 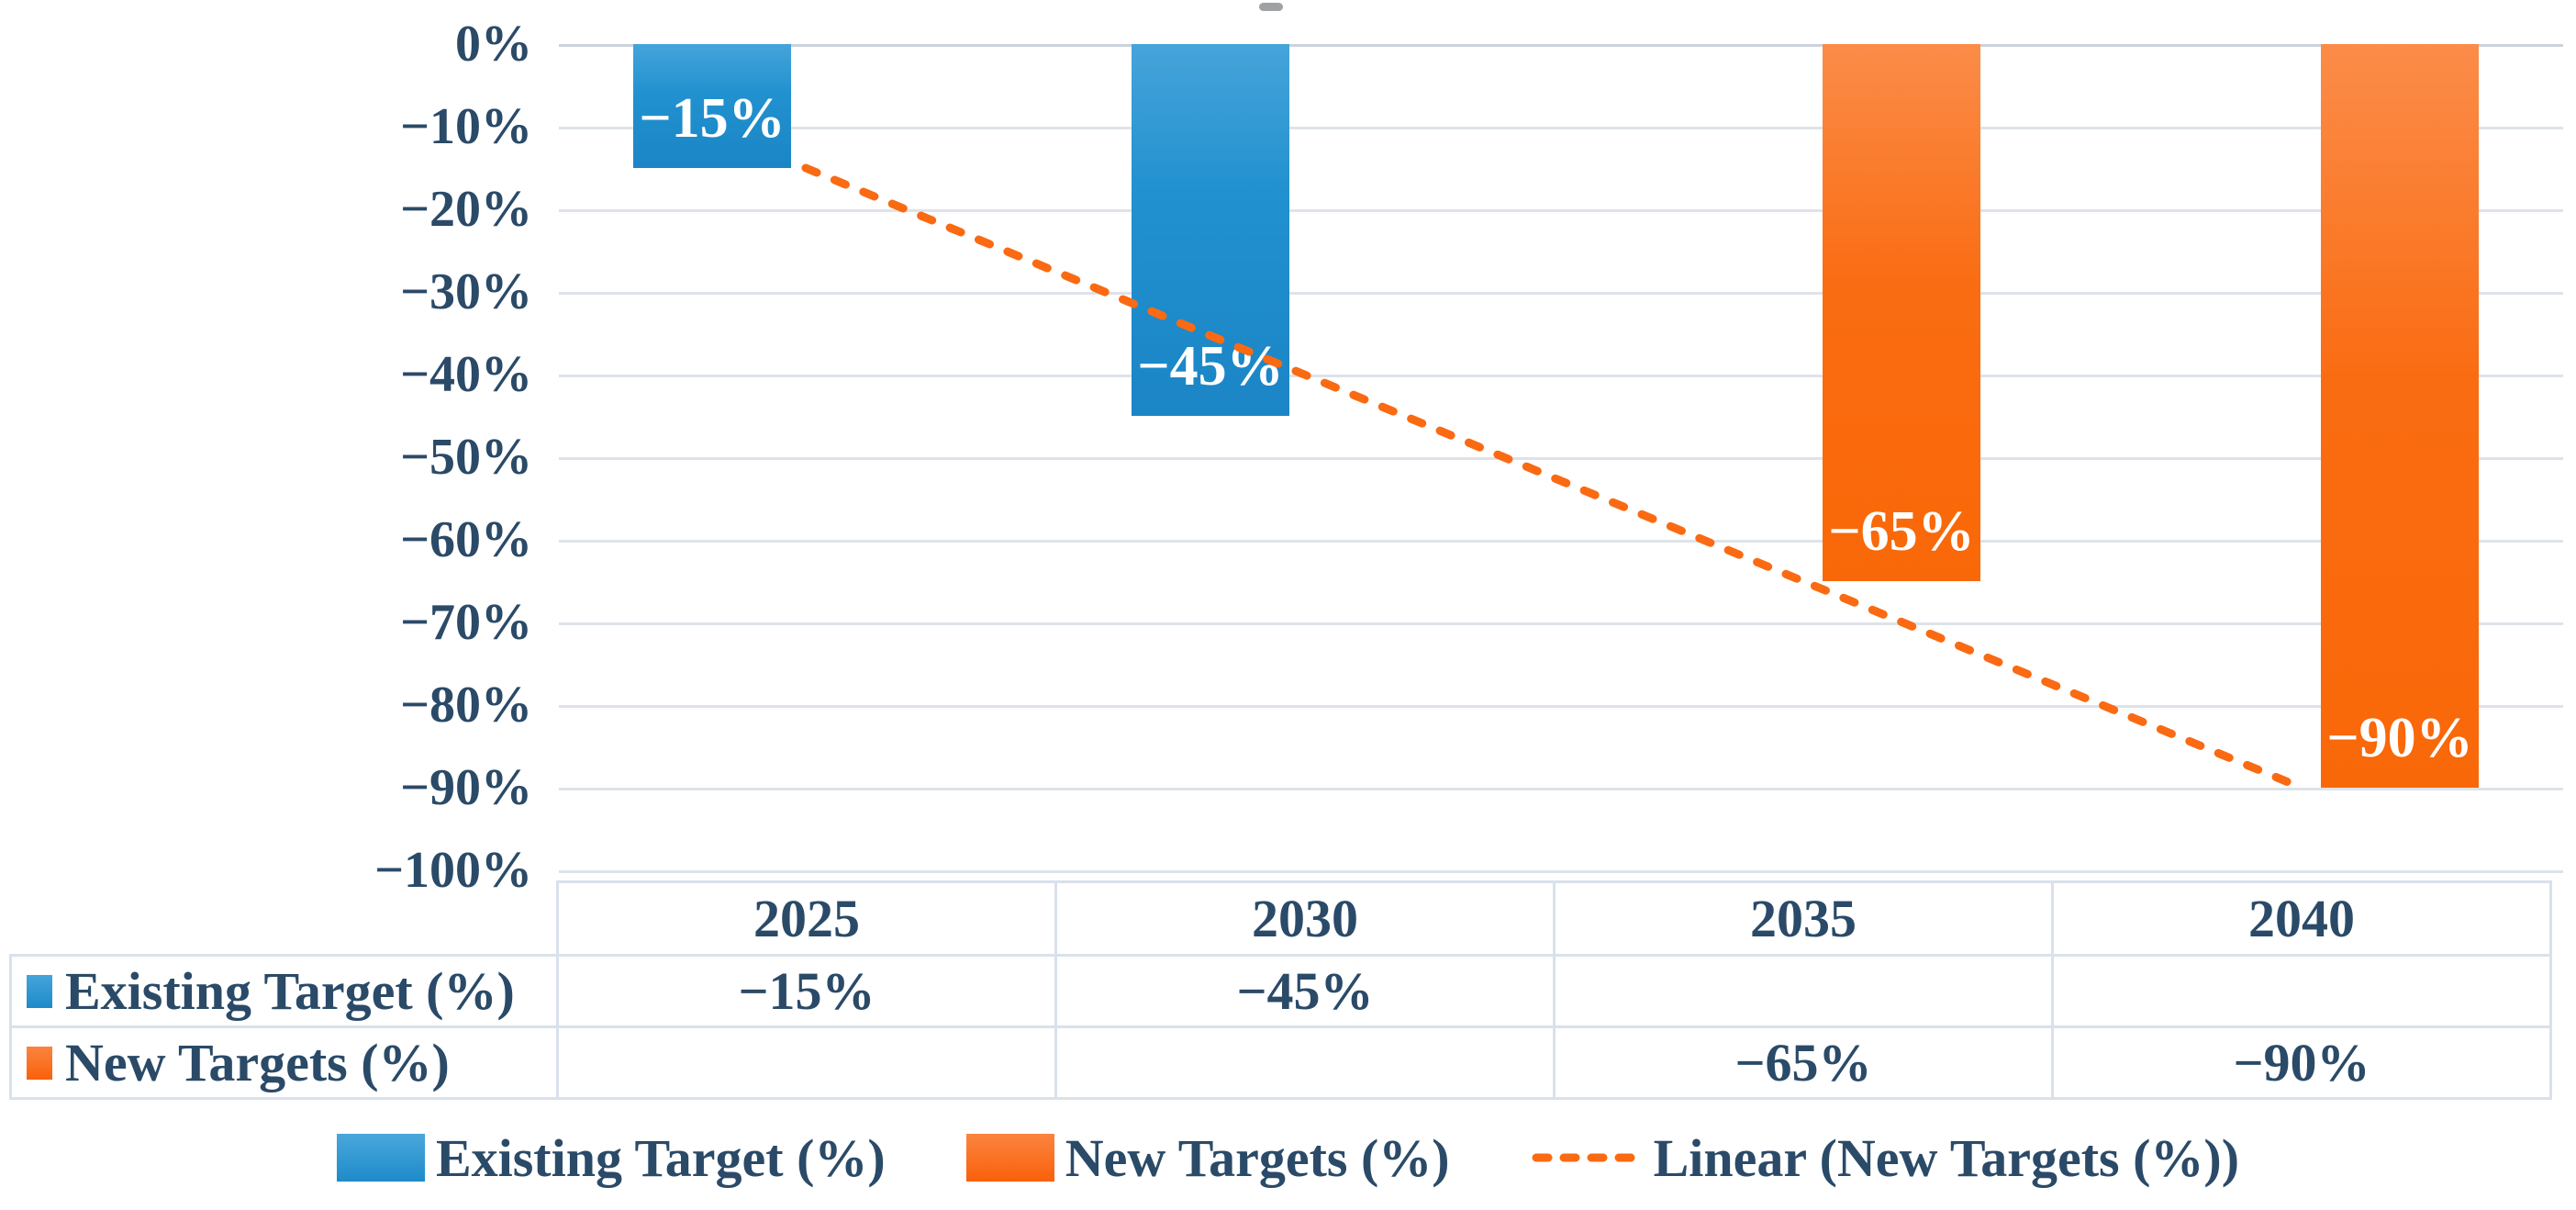 I want to click on legend-dashed-line-swatch, so click(x=1587, y=1157).